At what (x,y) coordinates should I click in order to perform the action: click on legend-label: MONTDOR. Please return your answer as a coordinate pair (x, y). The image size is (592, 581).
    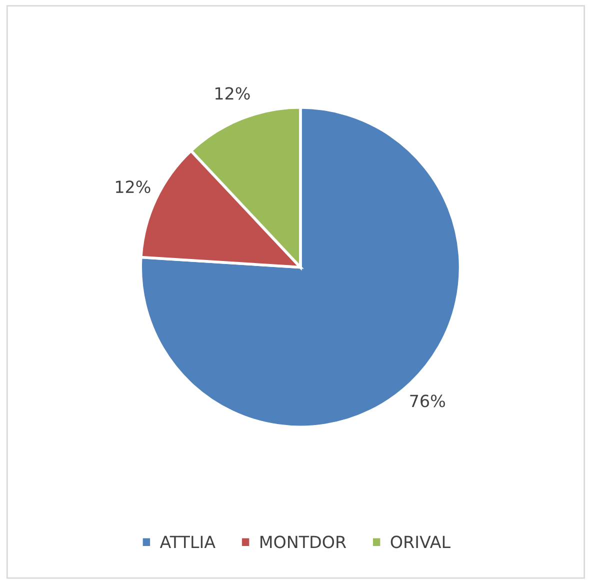
    Looking at the image, I should click on (303, 542).